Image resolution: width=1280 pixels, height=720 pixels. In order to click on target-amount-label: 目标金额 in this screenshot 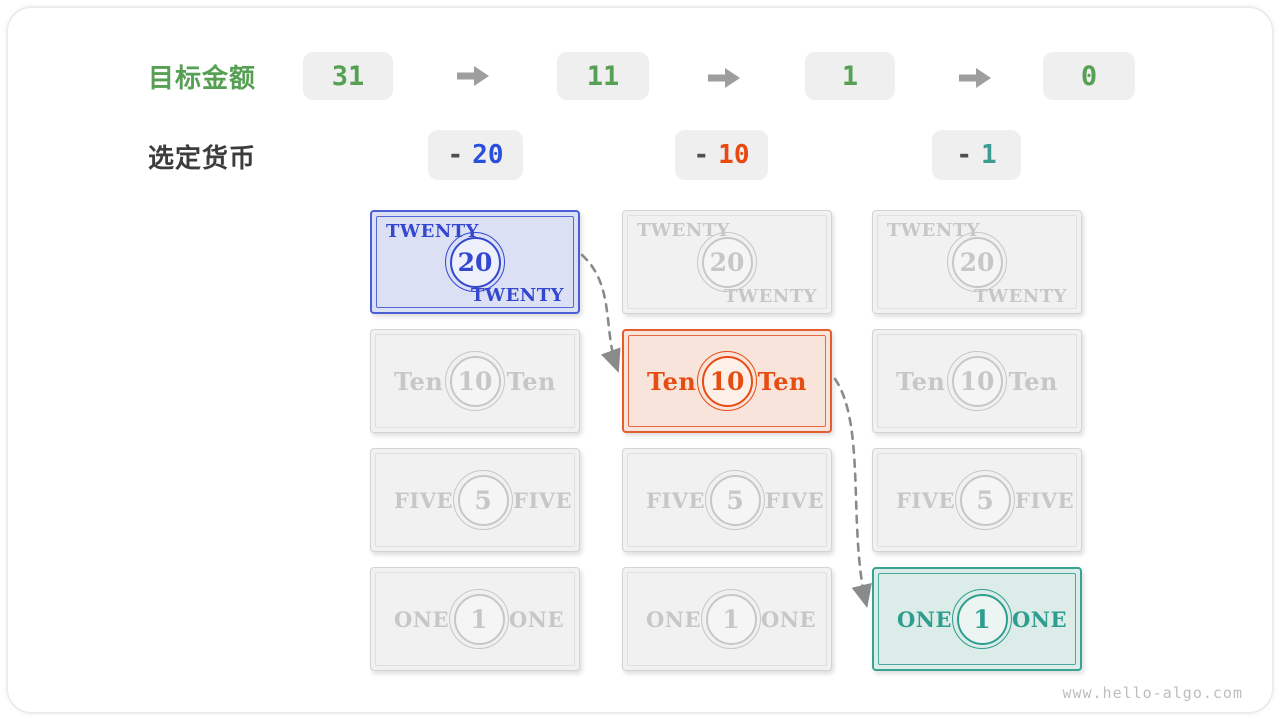, I will do `click(202, 78)`.